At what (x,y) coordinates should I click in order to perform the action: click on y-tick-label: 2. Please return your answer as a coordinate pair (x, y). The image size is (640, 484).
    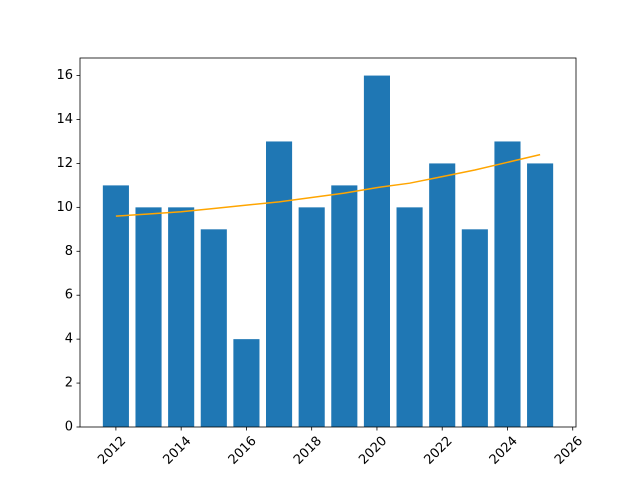
    Looking at the image, I should click on (69, 383).